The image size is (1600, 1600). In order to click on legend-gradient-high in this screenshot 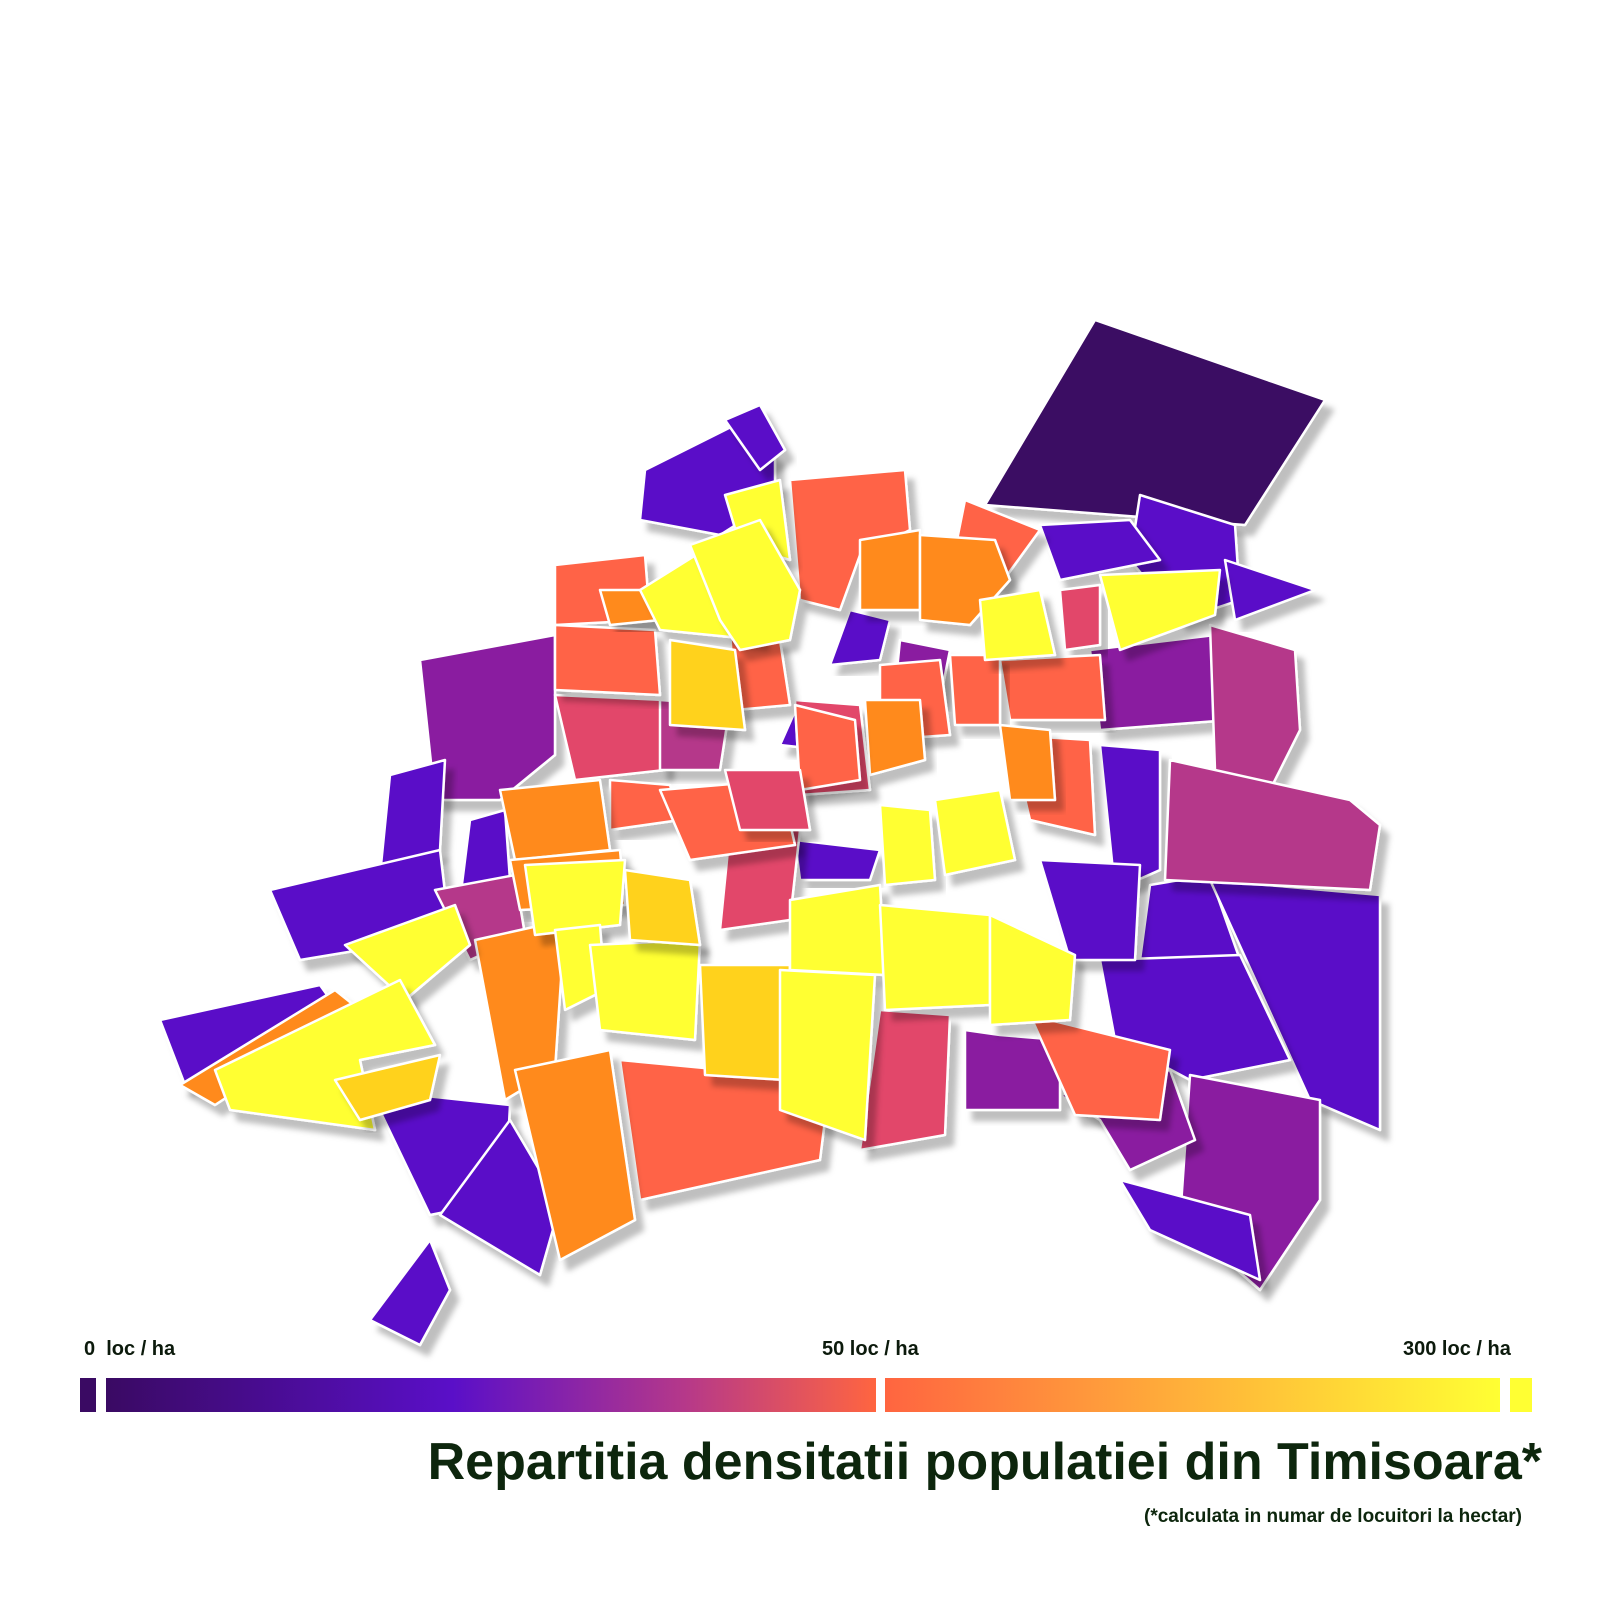, I will do `click(1192, 1395)`.